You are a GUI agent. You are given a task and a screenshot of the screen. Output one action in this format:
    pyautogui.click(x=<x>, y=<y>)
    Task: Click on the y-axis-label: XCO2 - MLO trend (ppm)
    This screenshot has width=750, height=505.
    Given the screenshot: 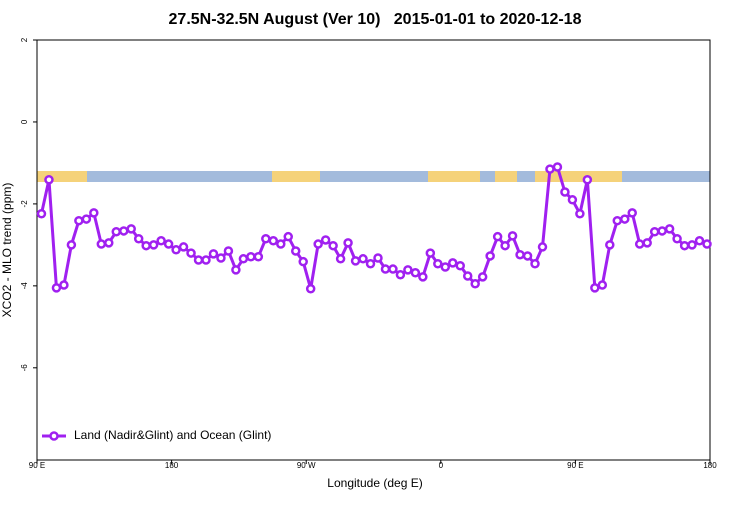 What is the action you would take?
    pyautogui.click(x=7, y=250)
    